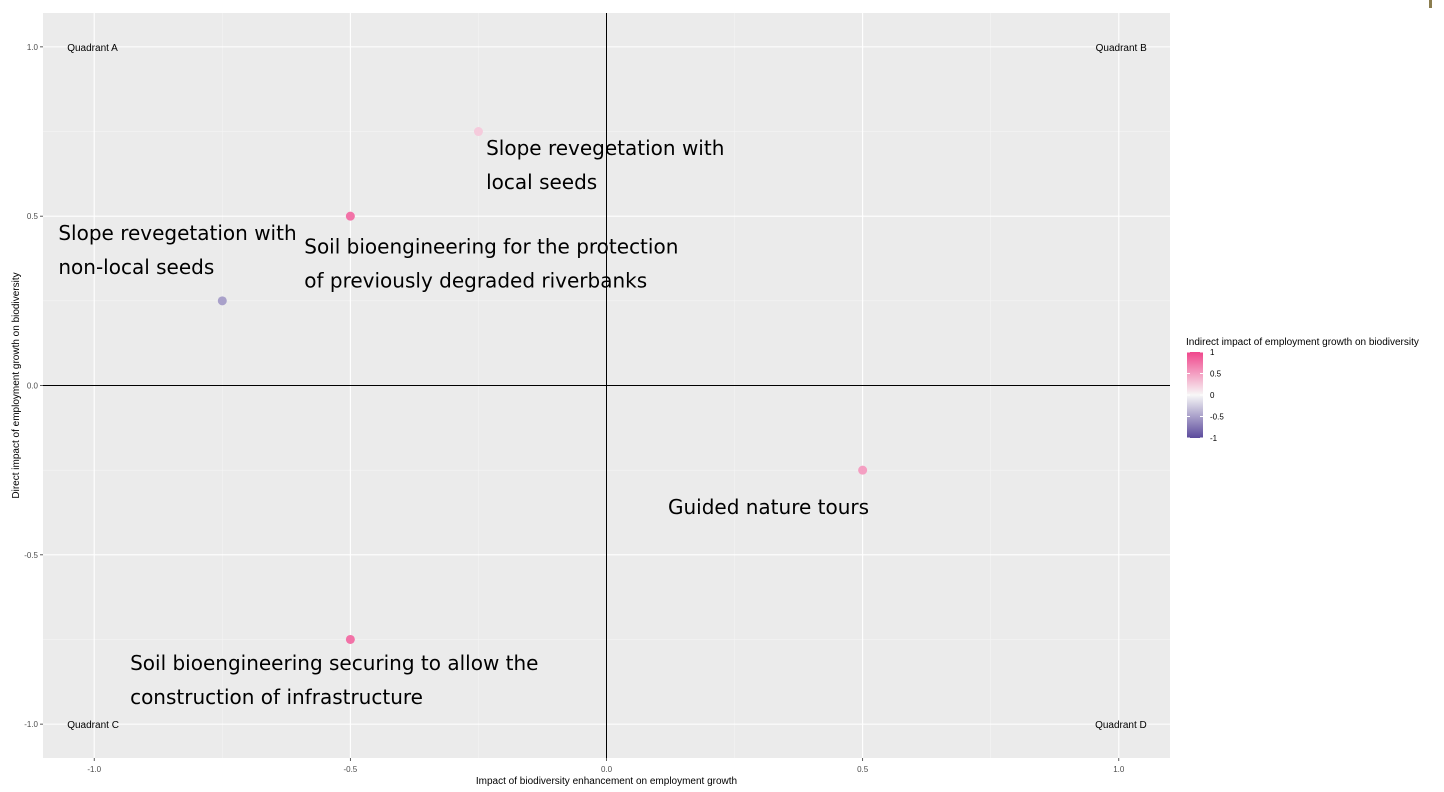  I want to click on x-axis-ticks: -1.0 -0.5 0.0 0.5 1.0, so click(606, 766).